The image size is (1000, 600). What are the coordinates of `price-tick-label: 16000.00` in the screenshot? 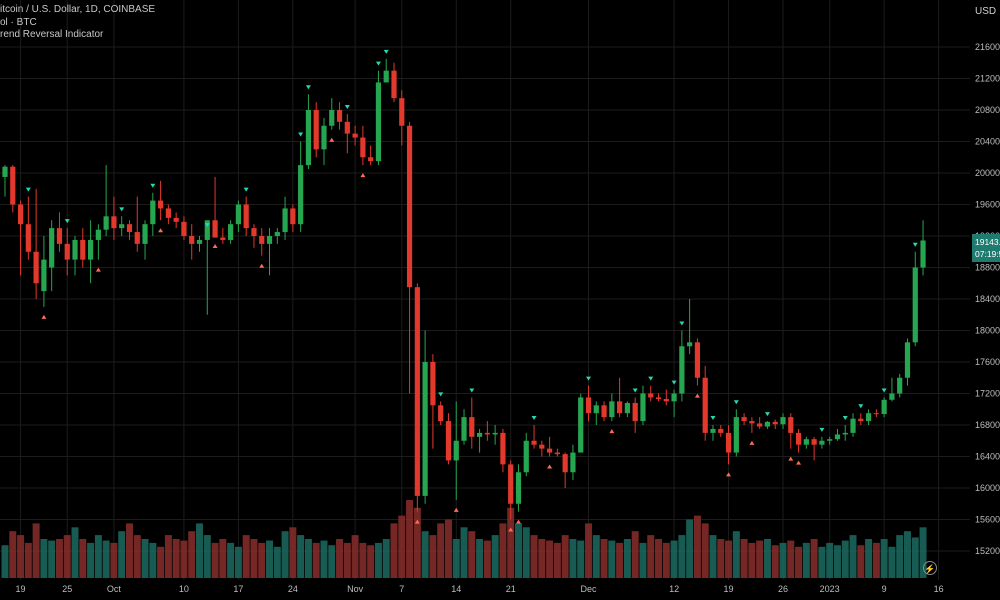 It's located at (987, 488).